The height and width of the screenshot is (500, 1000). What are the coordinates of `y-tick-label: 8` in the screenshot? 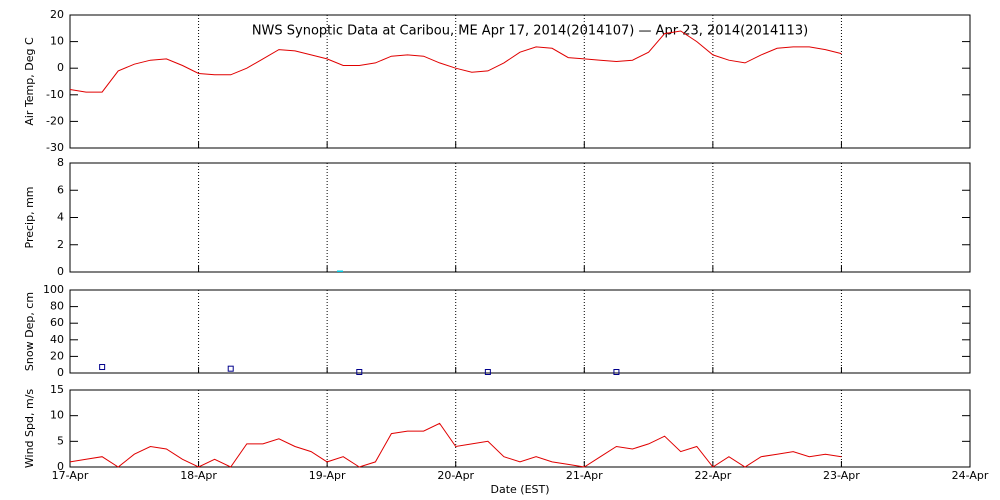 It's located at (60, 162).